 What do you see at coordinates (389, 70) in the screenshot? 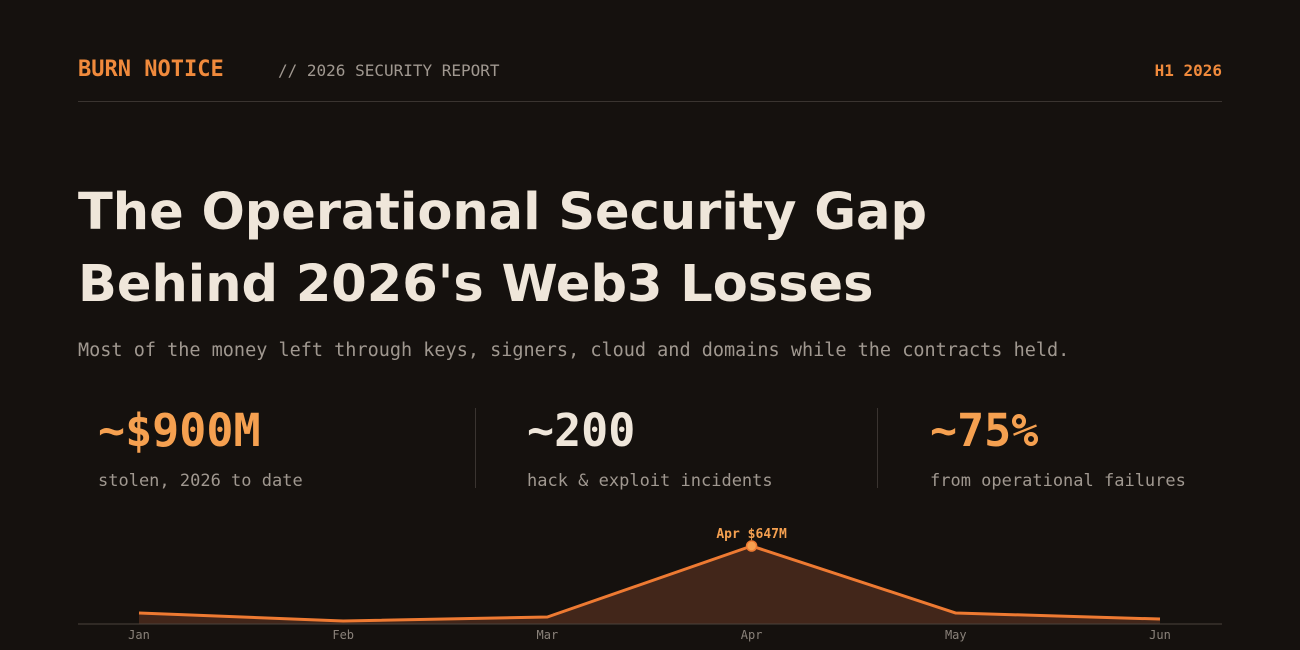
I see `report-label: // 2026 SECURITY REPORT` at bounding box center [389, 70].